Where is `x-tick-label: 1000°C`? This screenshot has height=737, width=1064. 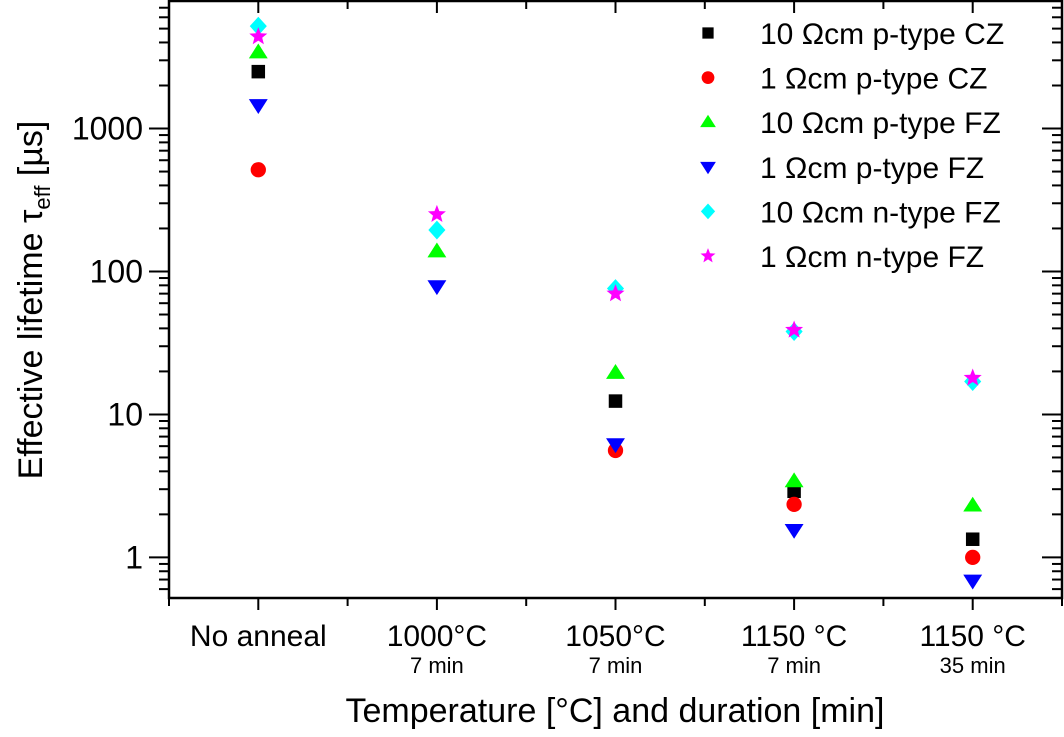 x-tick-label: 1000°C is located at coordinates (437, 636).